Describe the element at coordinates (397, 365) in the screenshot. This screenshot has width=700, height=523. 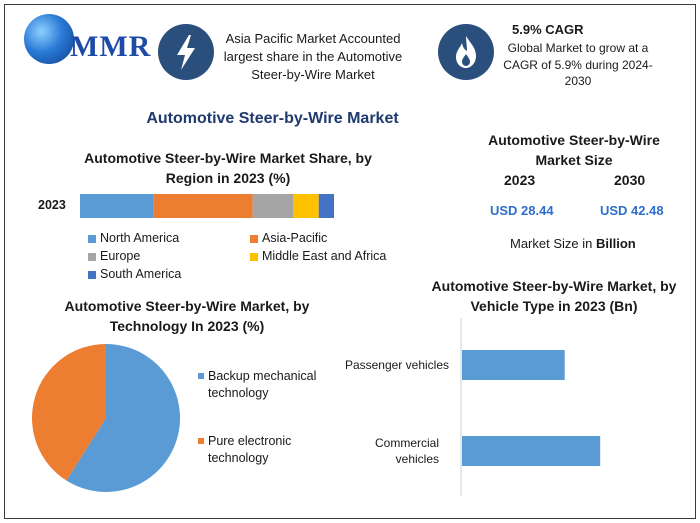
I see `vehicle-category-label: Passenger vehicles` at that location.